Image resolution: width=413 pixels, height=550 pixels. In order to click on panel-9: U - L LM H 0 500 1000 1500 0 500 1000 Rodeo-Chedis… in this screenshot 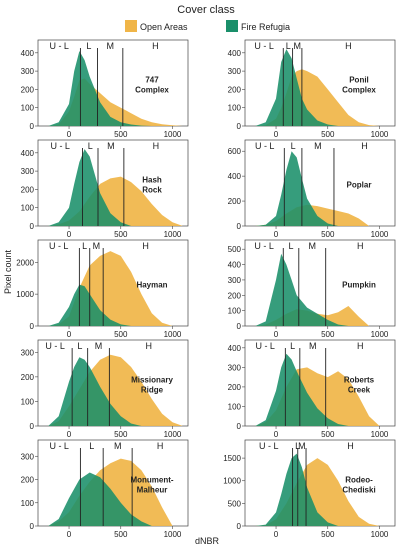, I will do `click(309, 489)`.